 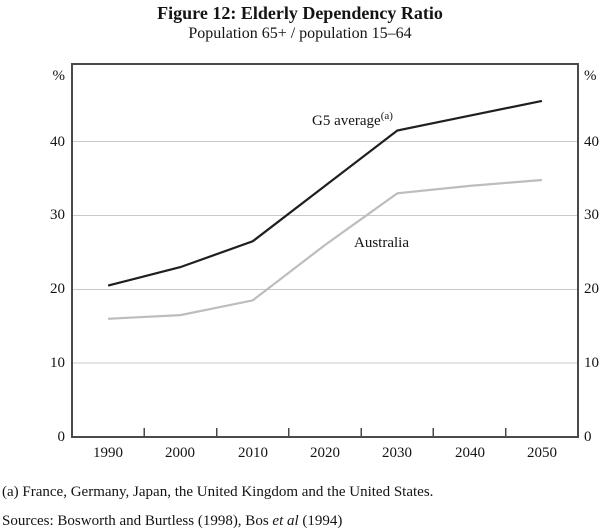 I want to click on y-axis-unit-right: %, so click(x=590, y=76).